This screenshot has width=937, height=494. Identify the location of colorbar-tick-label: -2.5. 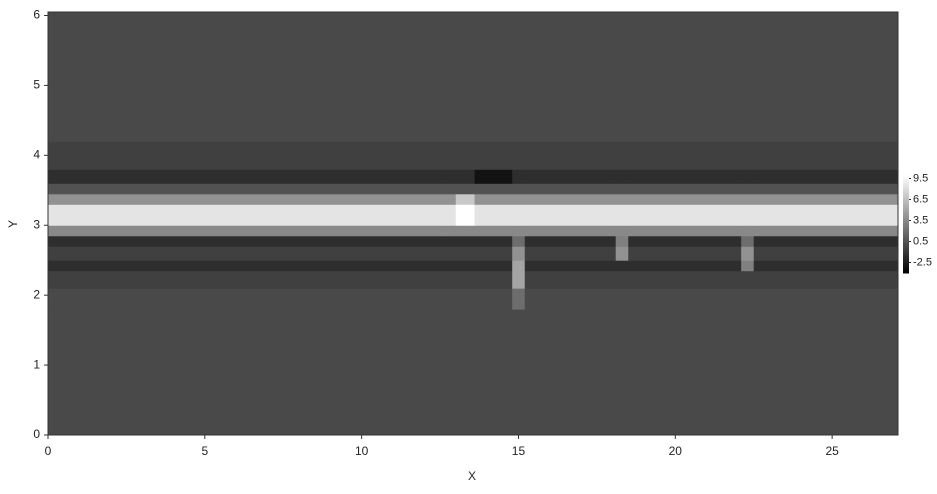
(922, 262).